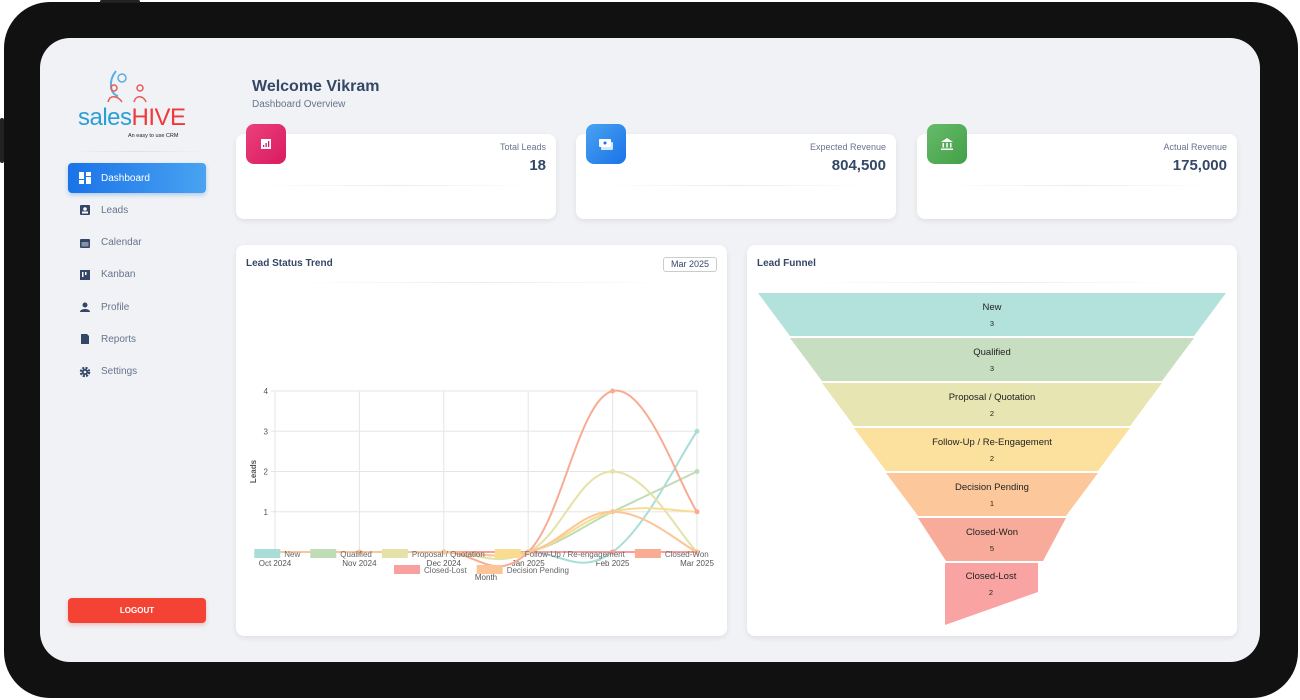 Image resolution: width=1300 pixels, height=700 pixels. Describe the element at coordinates (266, 472) in the screenshot. I see `y-tick-label: 2` at that location.